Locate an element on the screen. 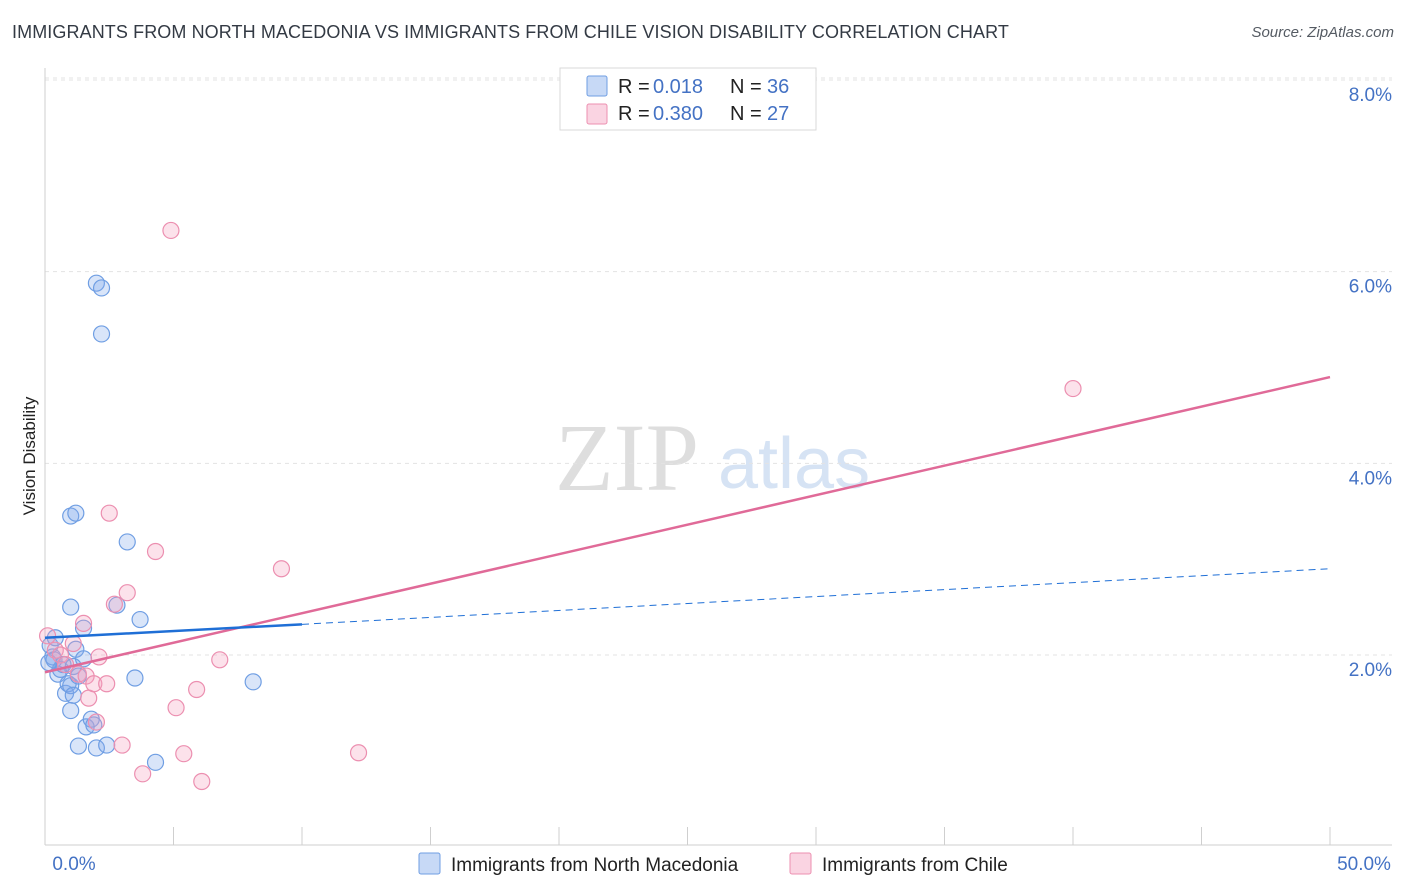 Image resolution: width=1406 pixels, height=892 pixels. legend-n-label-2: N = is located at coordinates (746, 114).